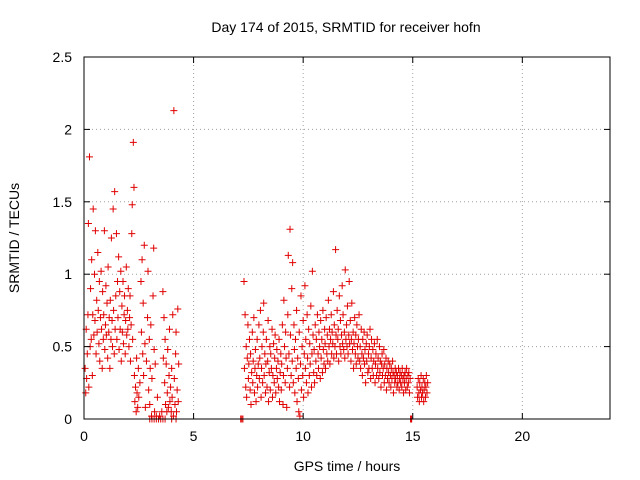 The image size is (640, 480). What do you see at coordinates (303, 436) in the screenshot?
I see `x-tick-label: 10` at bounding box center [303, 436].